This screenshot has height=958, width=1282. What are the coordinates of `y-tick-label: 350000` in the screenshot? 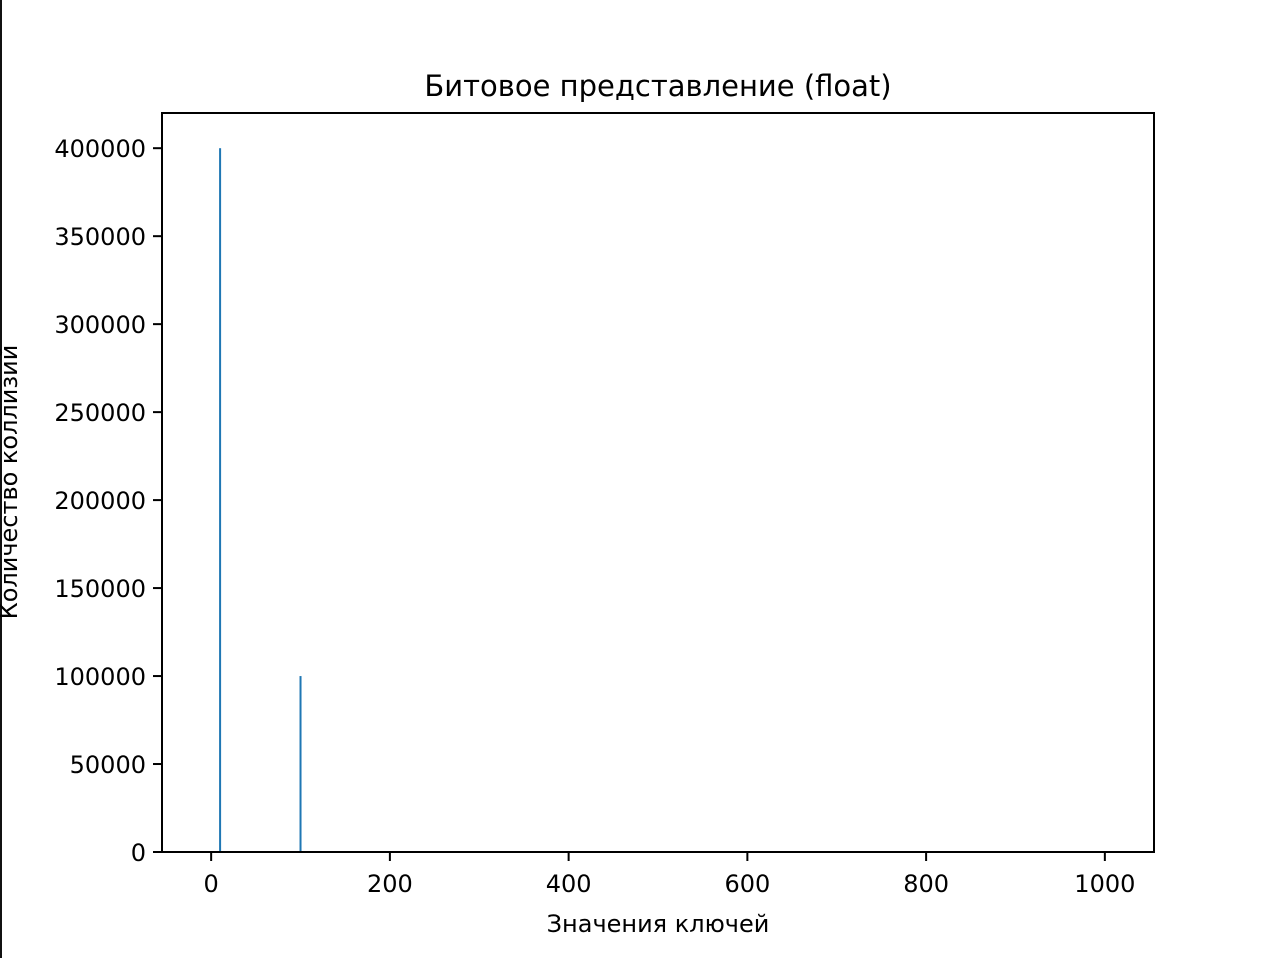 It's located at (100, 237).